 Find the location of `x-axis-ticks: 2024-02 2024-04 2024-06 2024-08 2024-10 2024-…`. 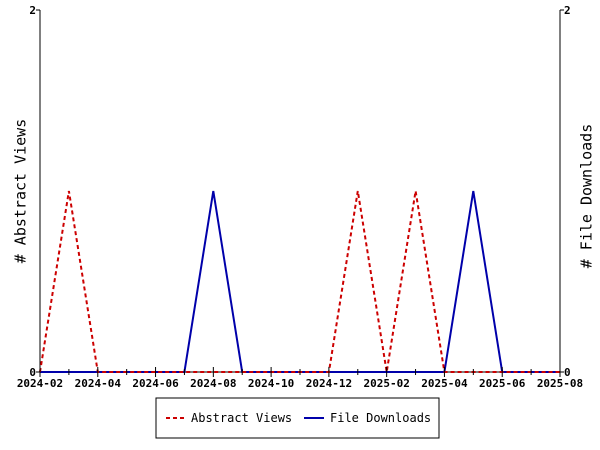

x-axis-ticks: 2024-02 2024-04 2024-06 2024-08 2024-10 2024-… is located at coordinates (300, 378).